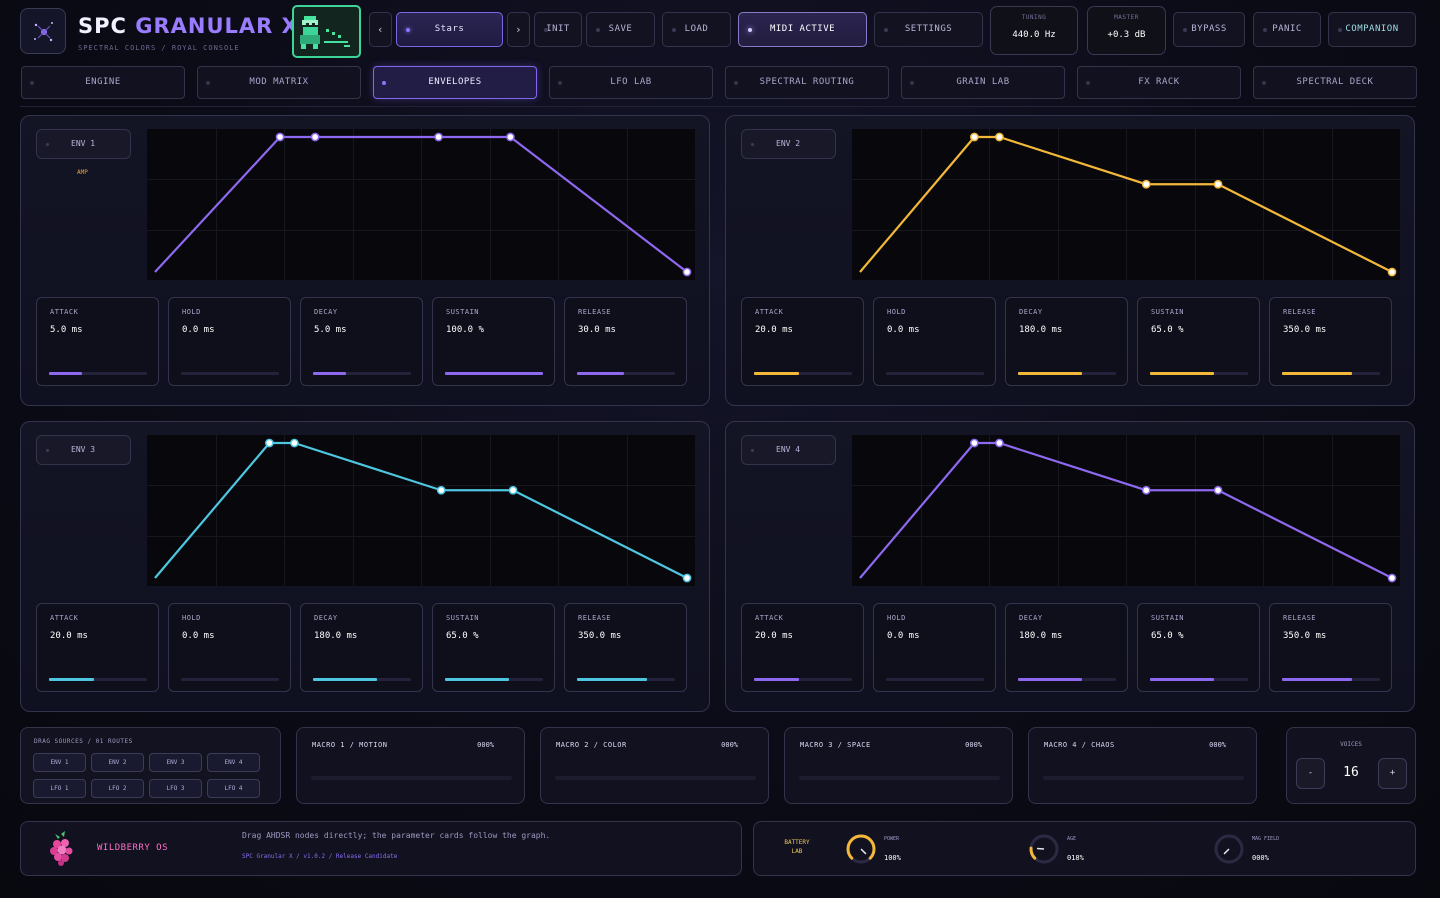  I want to click on tab-mod-matrix: MOD MATRIX, so click(279, 82).